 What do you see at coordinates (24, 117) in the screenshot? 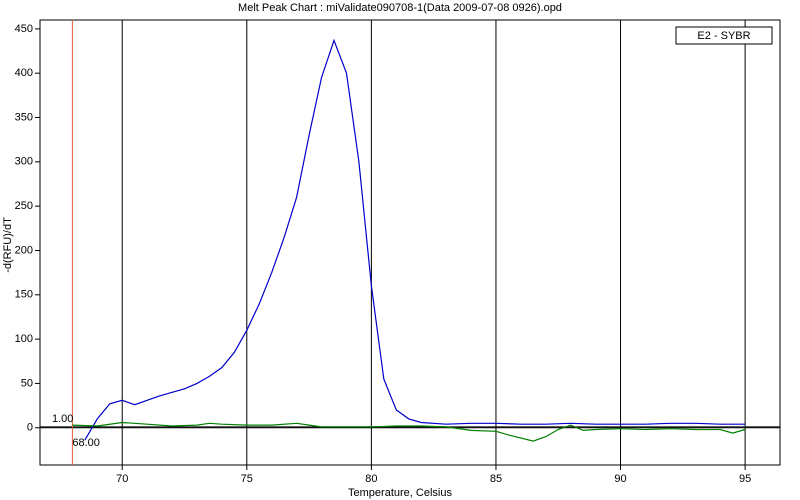
I see `y-tick-label: 350` at bounding box center [24, 117].